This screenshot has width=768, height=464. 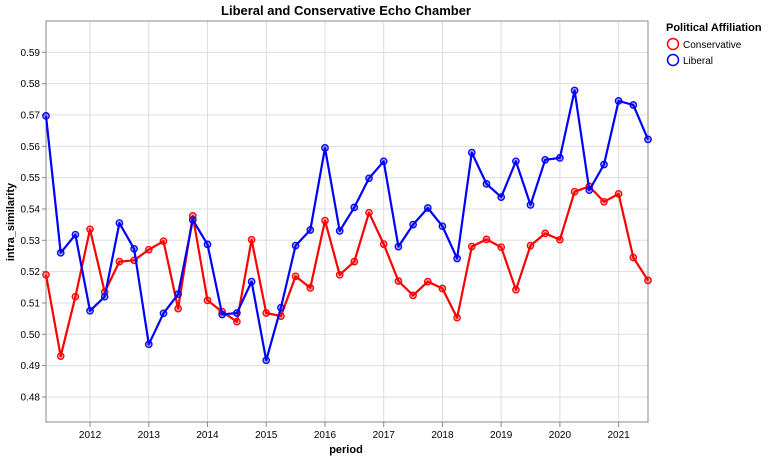 What do you see at coordinates (31, 53) in the screenshot?
I see `y-tick-label: 0.59` at bounding box center [31, 53].